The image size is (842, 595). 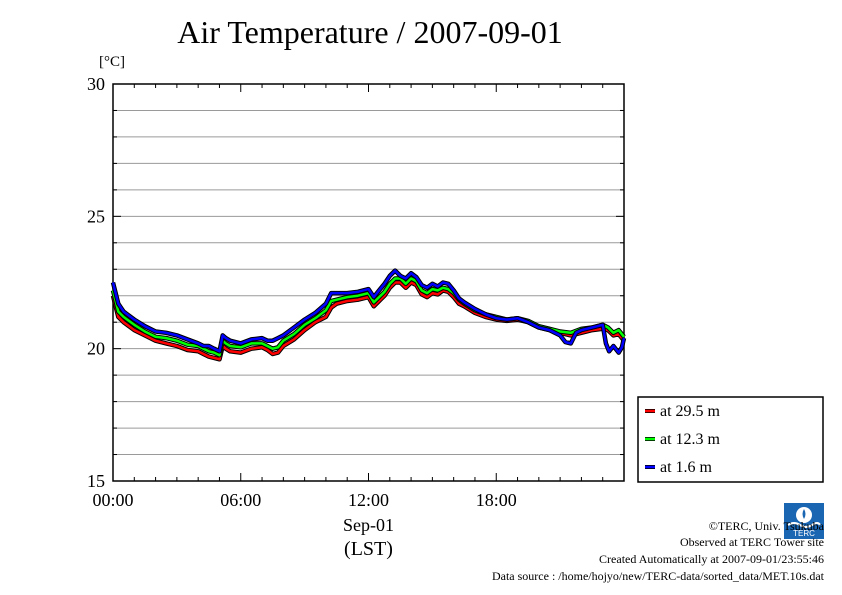 I want to click on x-tick-label: 00:00, so click(x=112, y=500).